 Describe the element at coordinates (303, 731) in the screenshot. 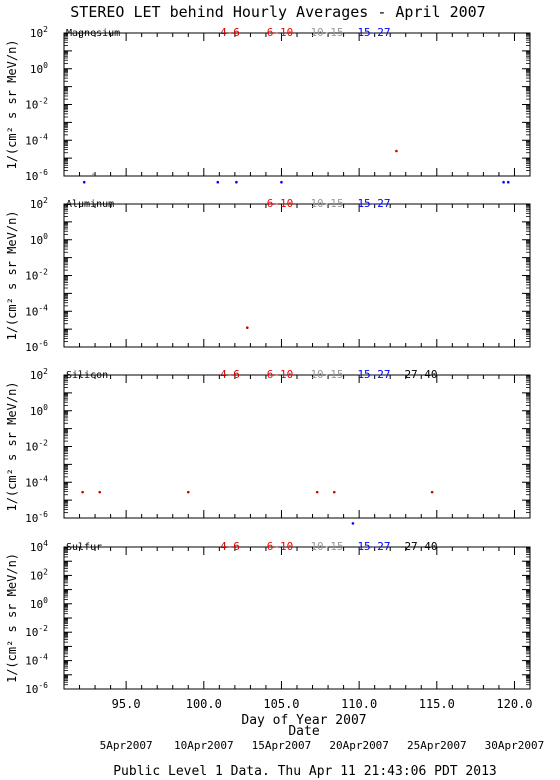

I see `date-axis-label: Date` at that location.